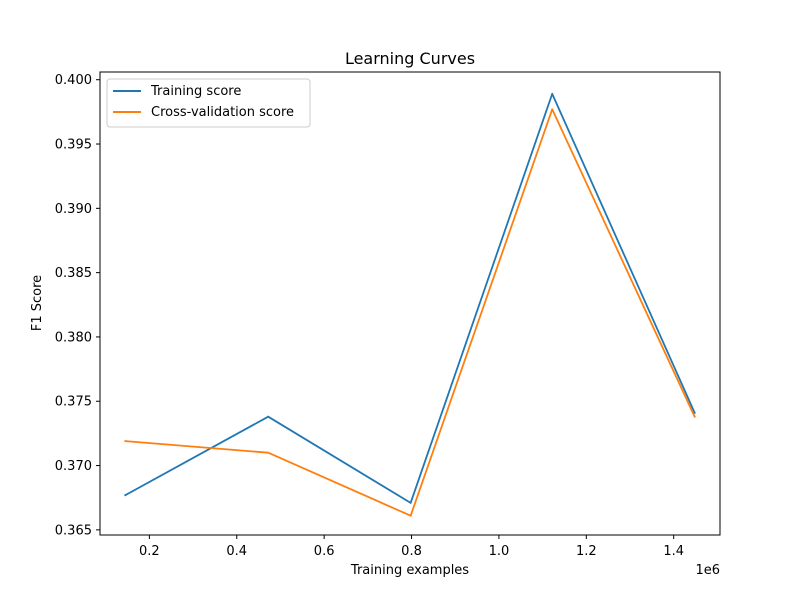 This screenshot has width=800, height=600. Describe the element at coordinates (195, 91) in the screenshot. I see `legend-label-training: Training score` at that location.